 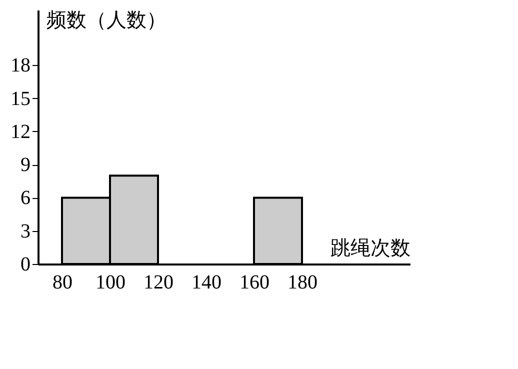 I want to click on x-axis-title: 跳绳次数, so click(x=370, y=249).